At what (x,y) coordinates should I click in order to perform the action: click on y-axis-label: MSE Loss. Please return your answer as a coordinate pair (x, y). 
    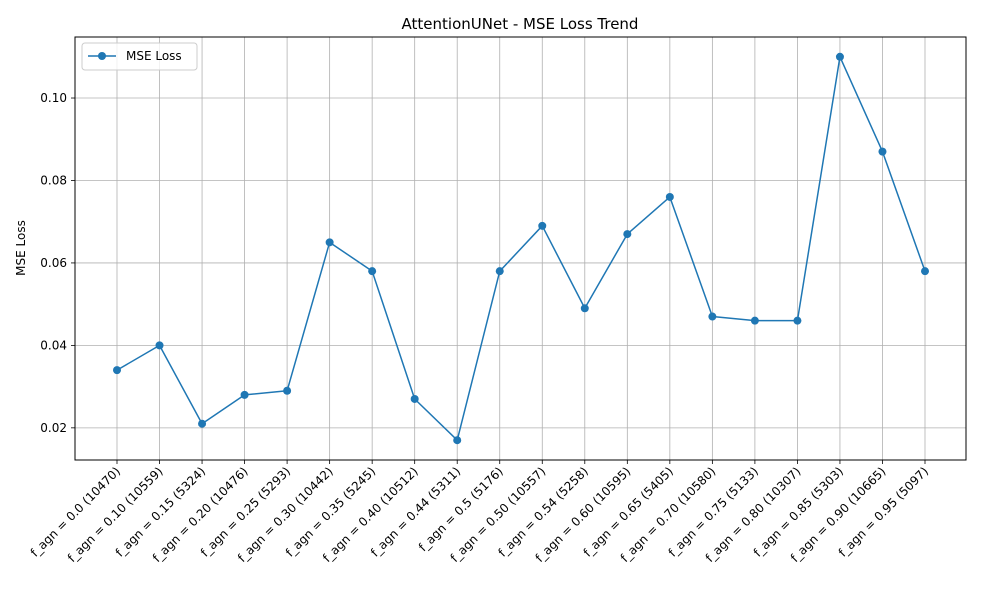
    Looking at the image, I should click on (21, 248).